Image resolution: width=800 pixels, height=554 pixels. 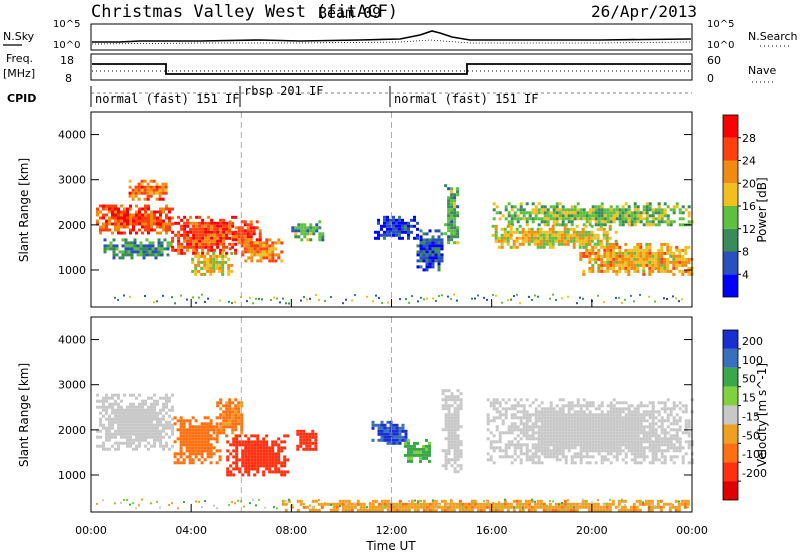 What do you see at coordinates (751, 435) in the screenshot?
I see `colorbar-label: -50` at bounding box center [751, 435].